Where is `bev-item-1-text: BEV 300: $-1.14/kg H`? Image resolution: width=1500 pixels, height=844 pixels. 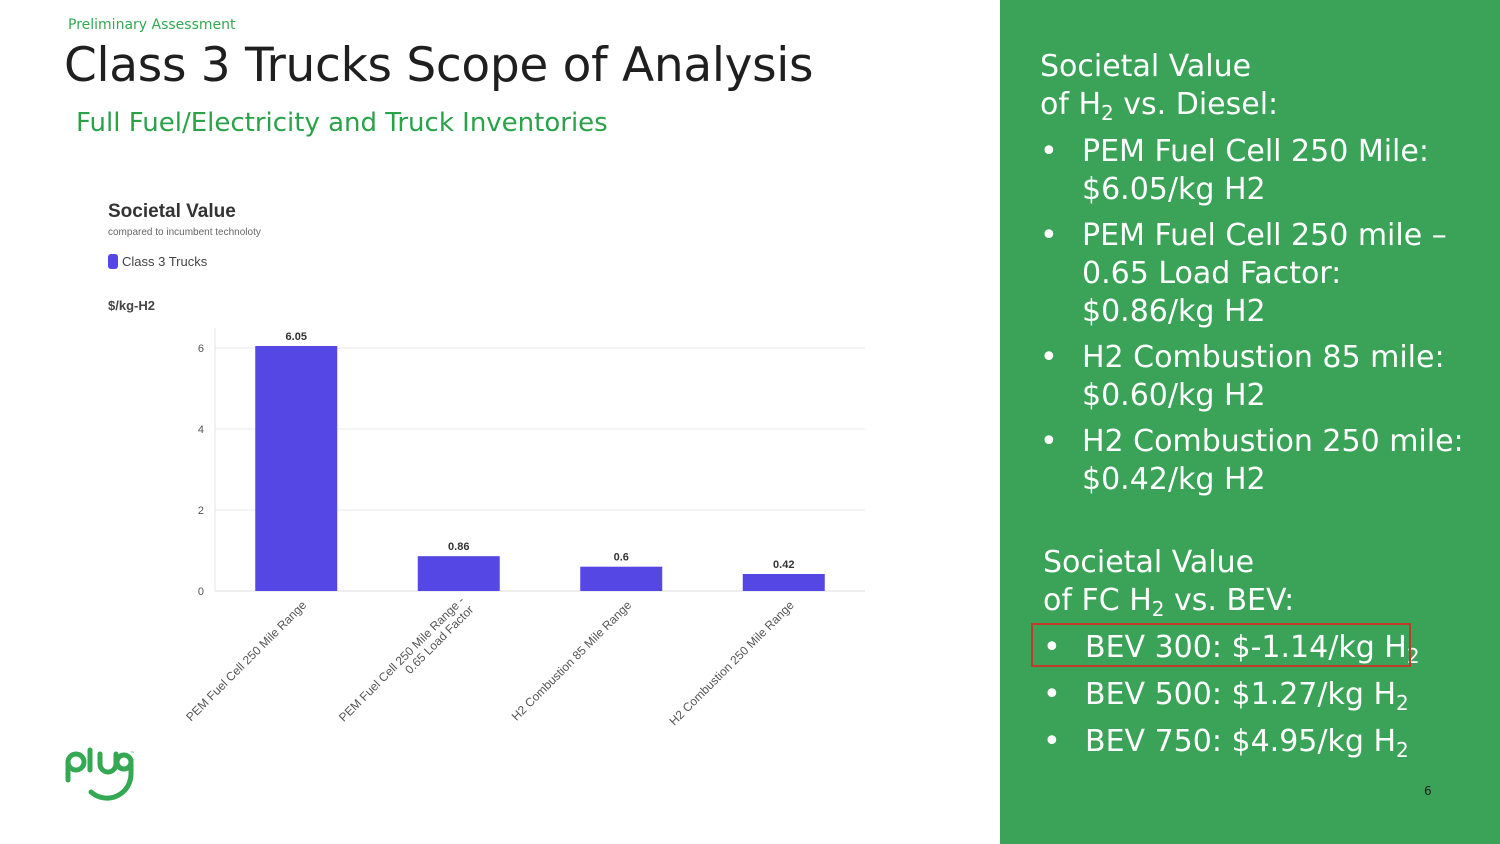
bev-item-1-text: BEV 300: $-1.14/kg H is located at coordinates (1246, 647).